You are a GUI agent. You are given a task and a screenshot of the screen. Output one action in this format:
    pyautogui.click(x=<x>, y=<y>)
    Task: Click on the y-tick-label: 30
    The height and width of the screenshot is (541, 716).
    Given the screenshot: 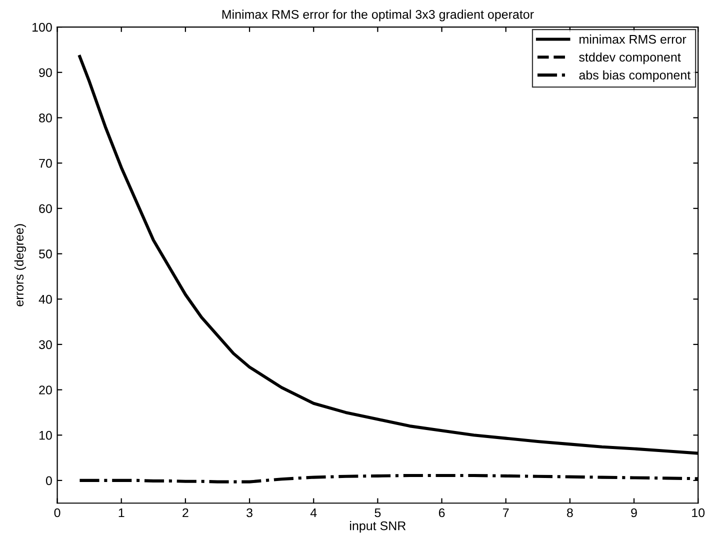 What is the action you would take?
    pyautogui.click(x=45, y=345)
    